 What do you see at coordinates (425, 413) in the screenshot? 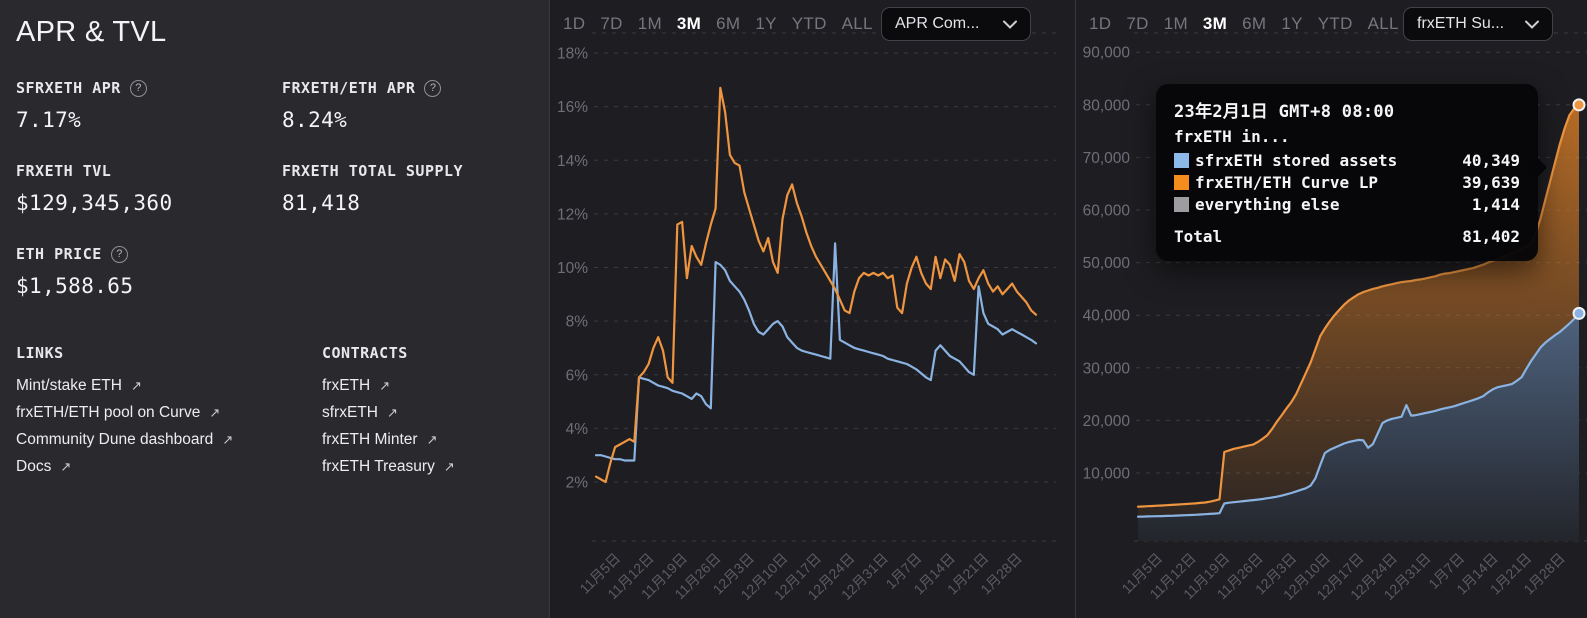
I see `contract-sfrxeth: sfrxETH ↗` at bounding box center [425, 413].